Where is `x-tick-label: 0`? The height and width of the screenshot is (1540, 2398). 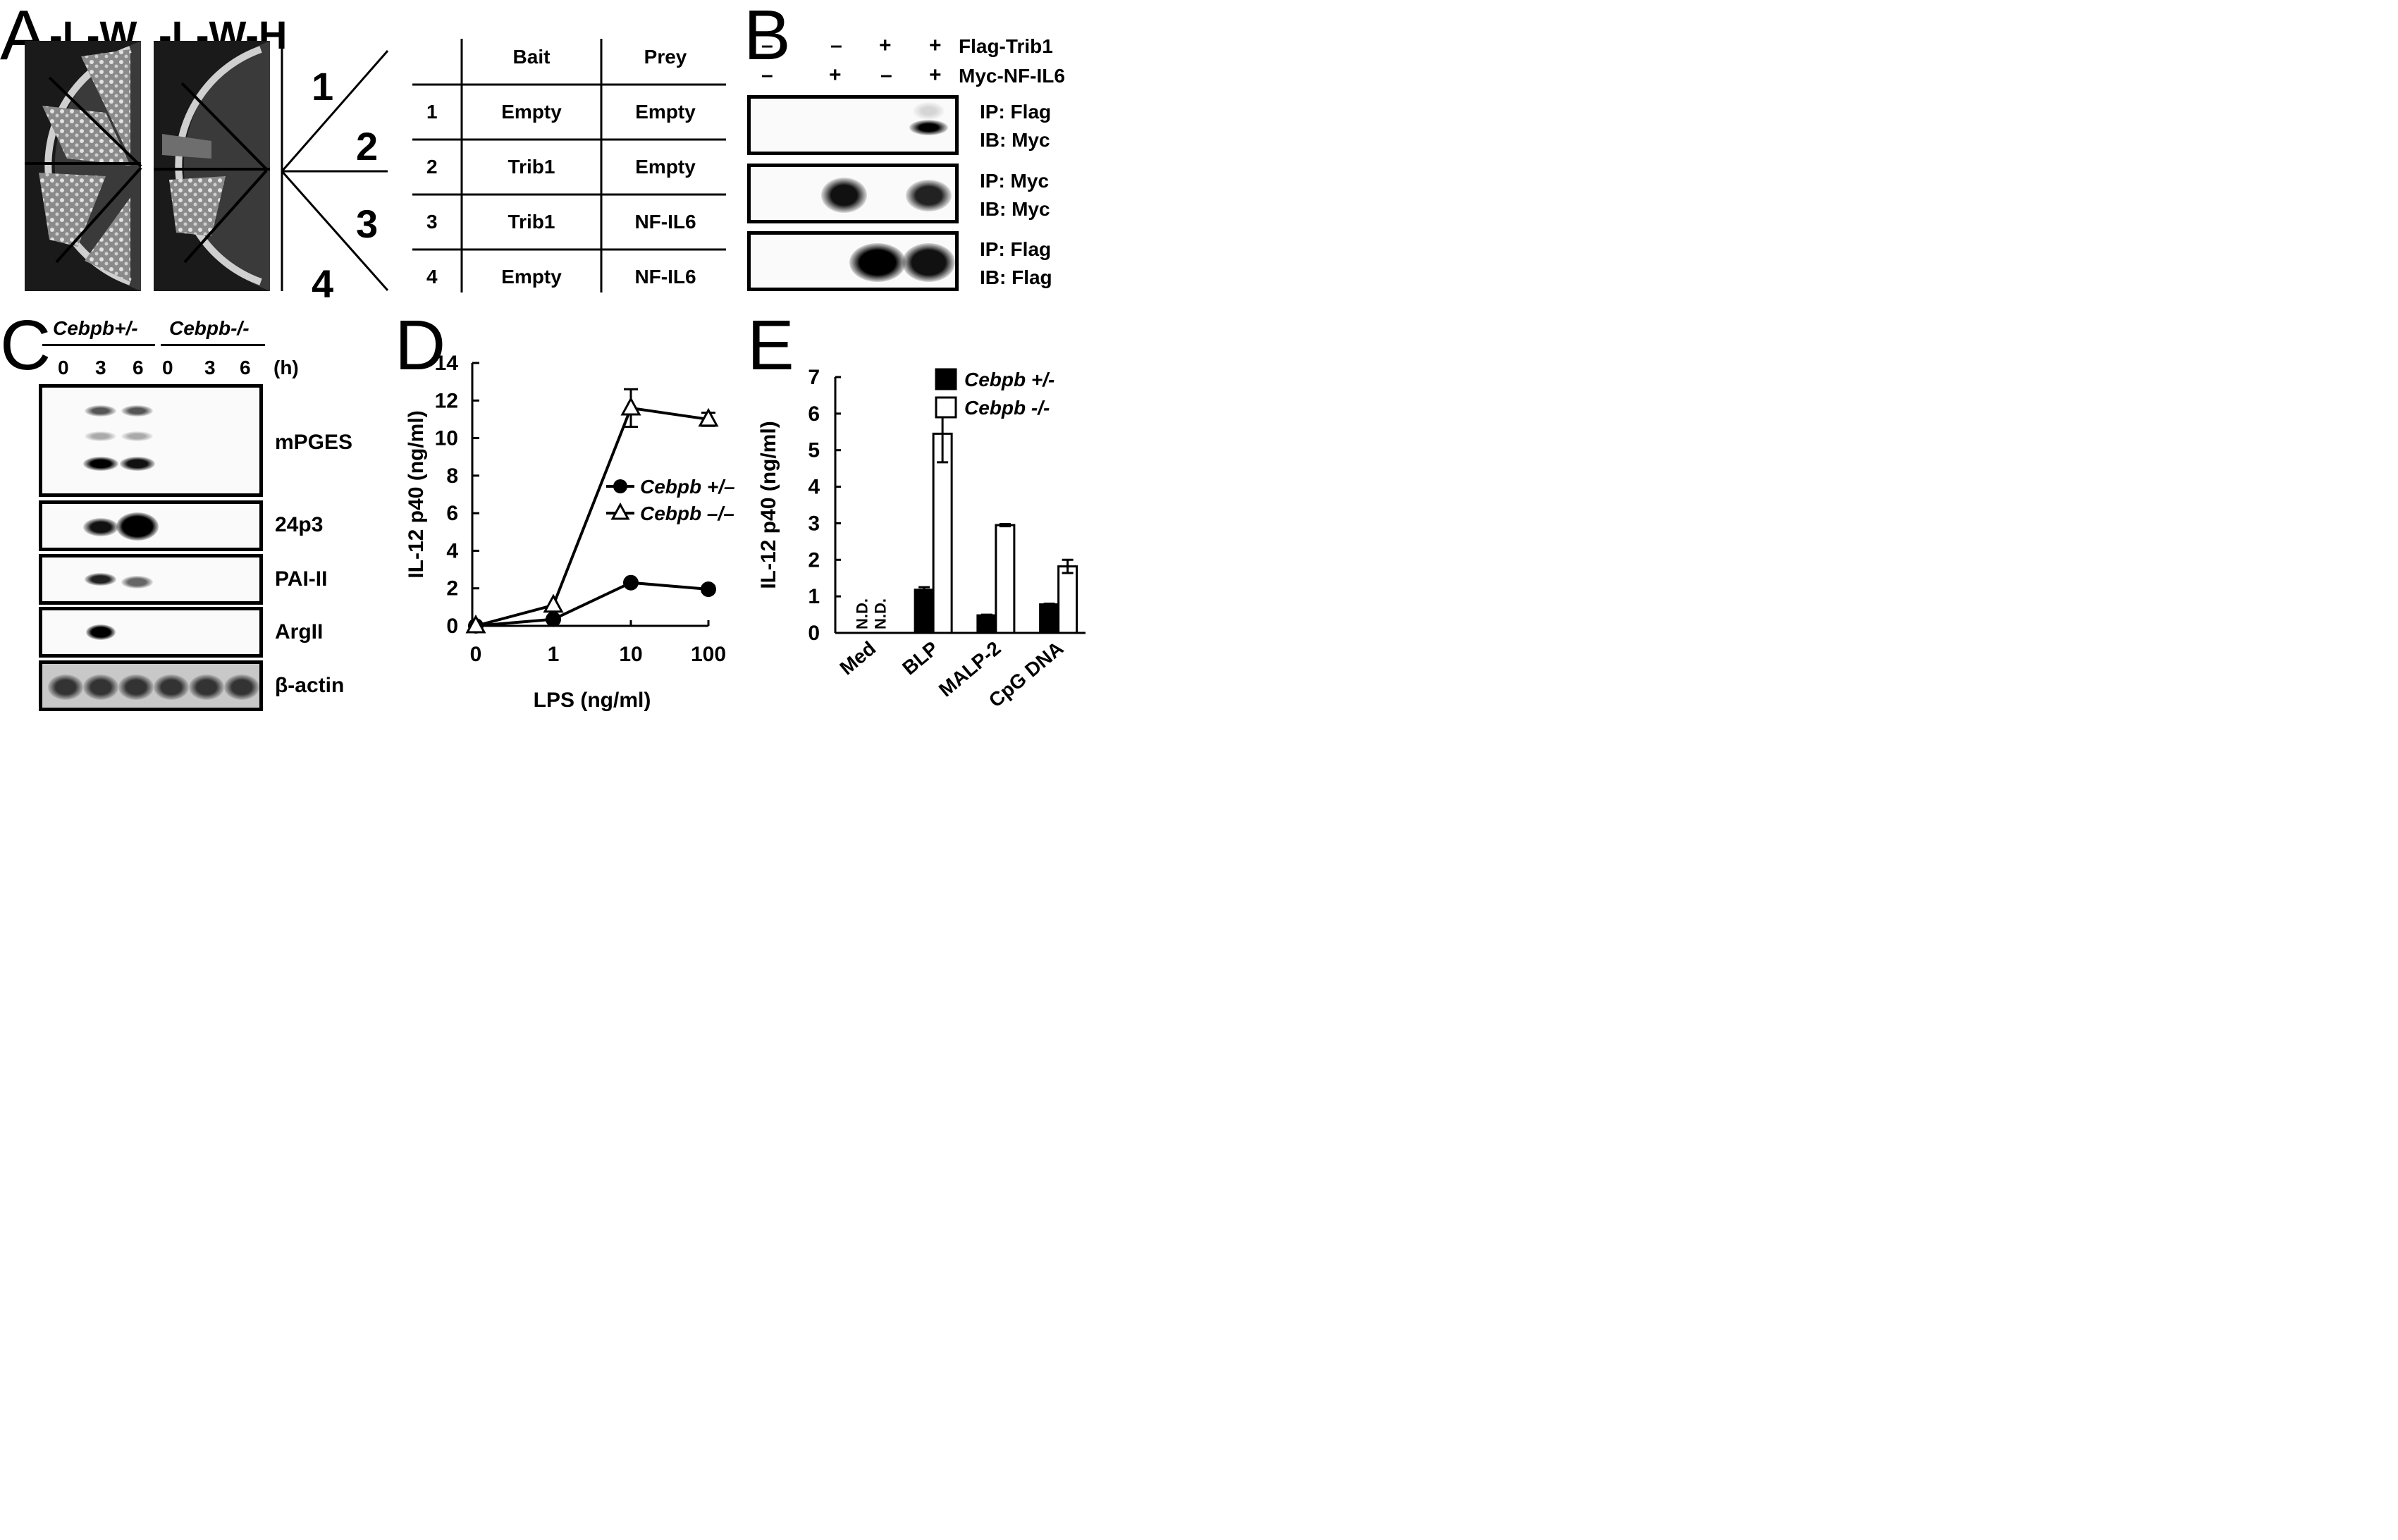
x-tick-label: 0 is located at coordinates (476, 654).